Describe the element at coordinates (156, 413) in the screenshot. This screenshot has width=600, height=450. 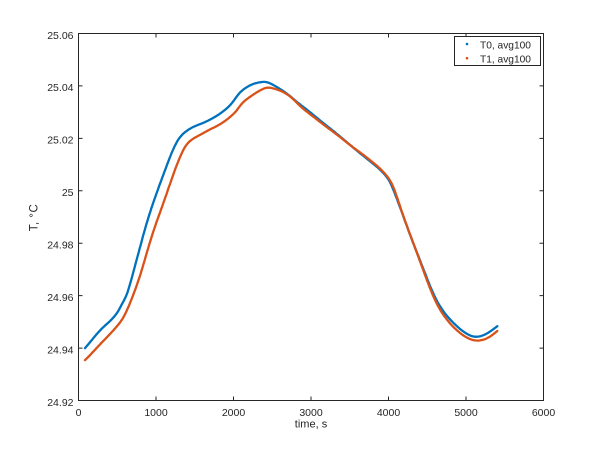
I see `svg-text: 1000` at that location.